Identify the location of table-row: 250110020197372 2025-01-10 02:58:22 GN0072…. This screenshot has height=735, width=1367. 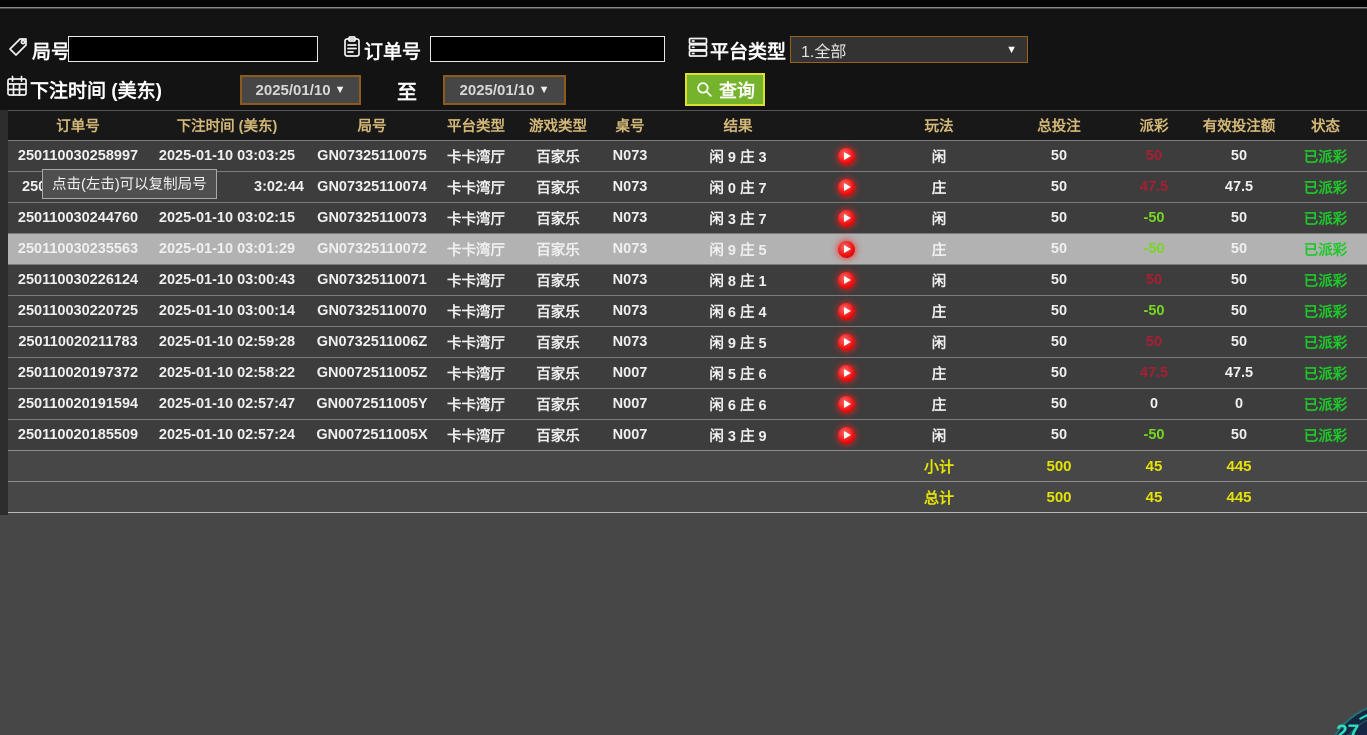
(687, 373).